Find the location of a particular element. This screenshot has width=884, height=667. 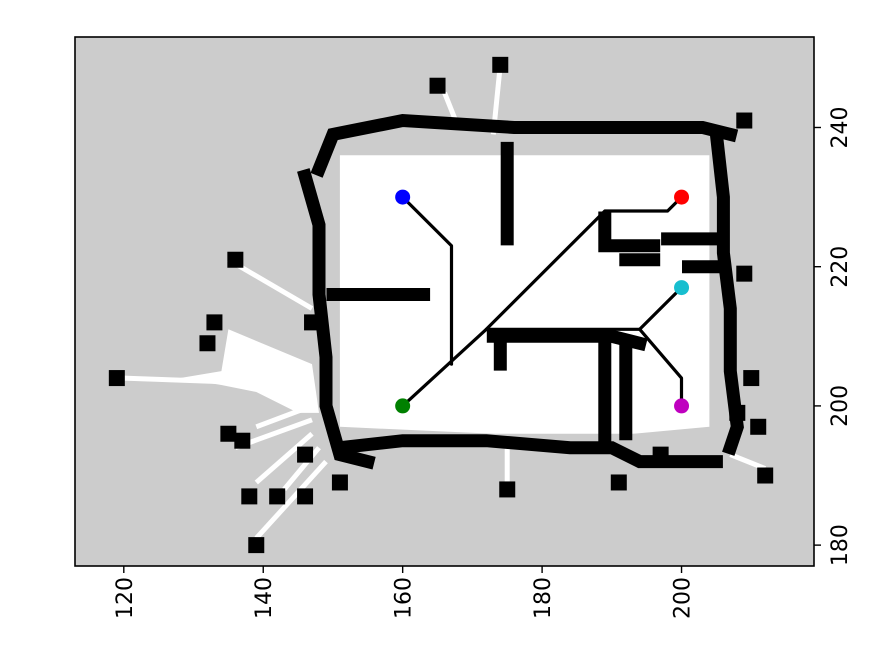

x-axis-ticks: 120 140 160 180 200 is located at coordinates (404, 592).